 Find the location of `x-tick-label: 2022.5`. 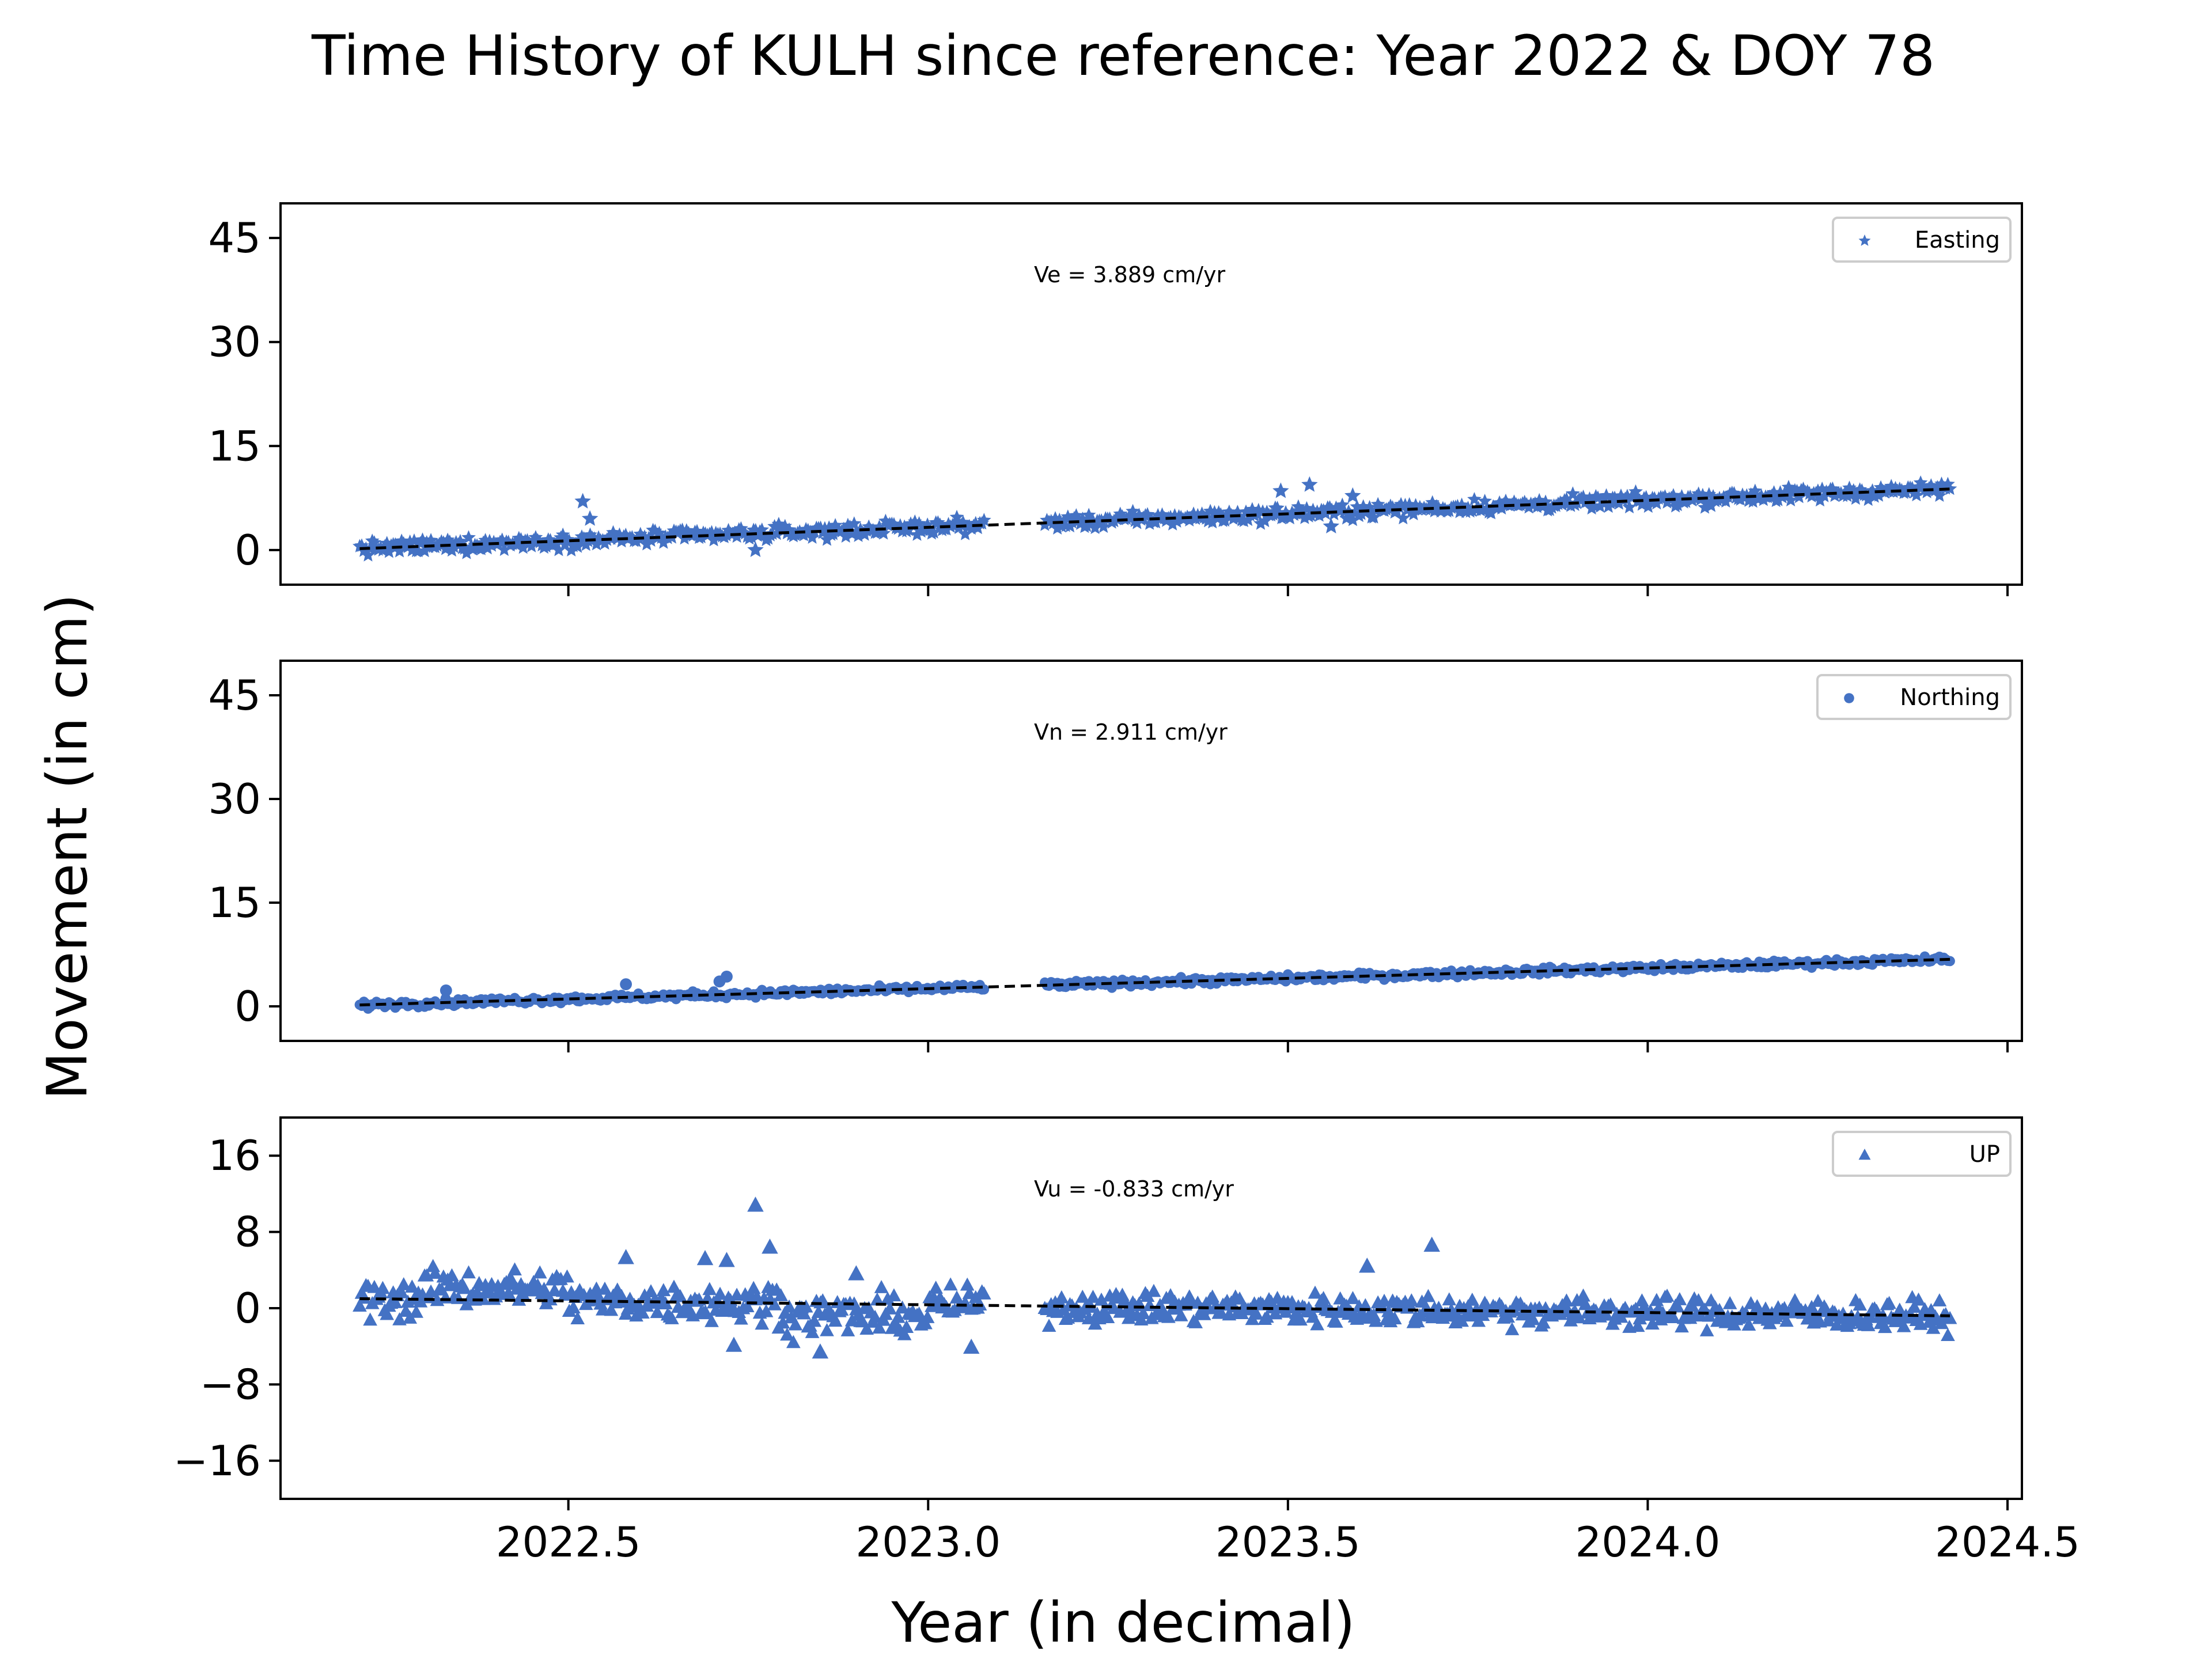

x-tick-label: 2022.5 is located at coordinates (568, 1542).